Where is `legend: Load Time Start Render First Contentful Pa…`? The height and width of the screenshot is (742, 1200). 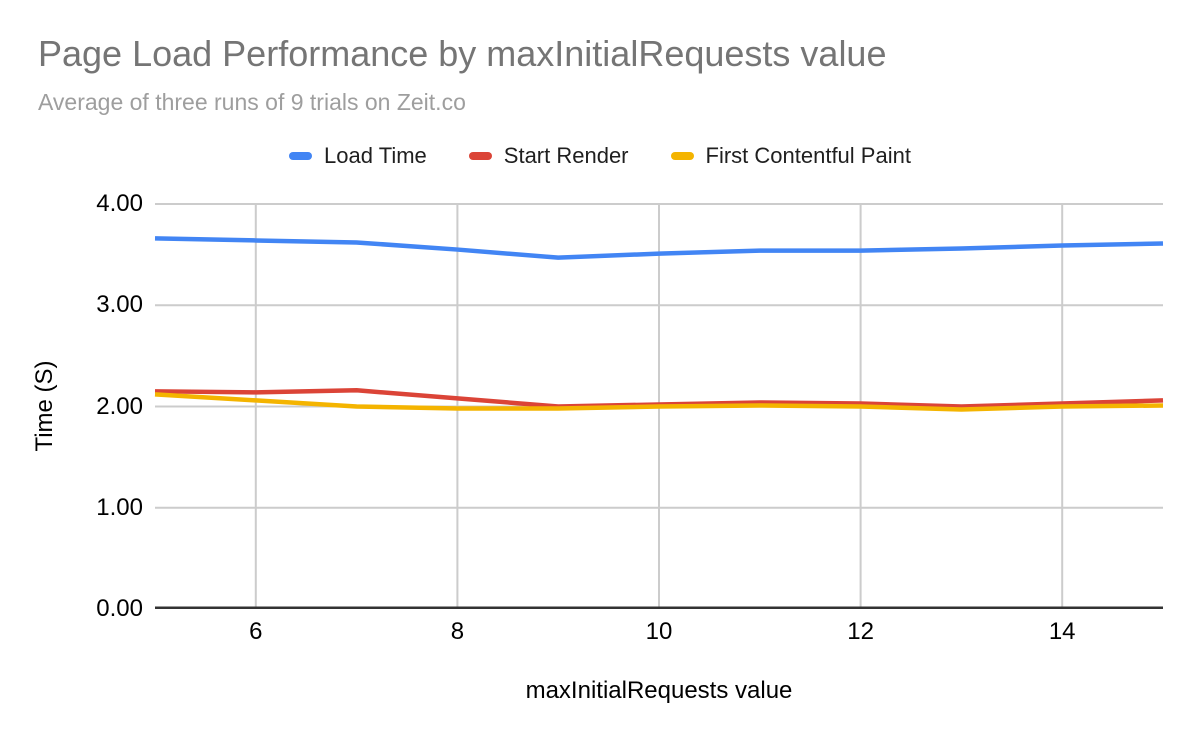
legend: Load Time Start Render First Contentful Pa… is located at coordinates (600, 156).